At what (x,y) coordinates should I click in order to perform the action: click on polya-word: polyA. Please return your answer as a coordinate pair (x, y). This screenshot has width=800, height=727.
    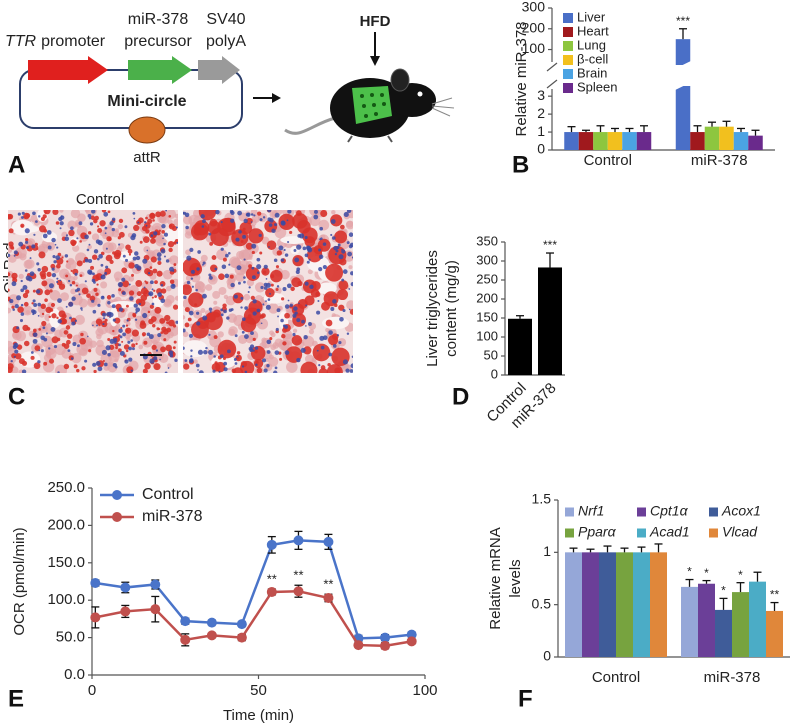
    Looking at the image, I should click on (226, 41).